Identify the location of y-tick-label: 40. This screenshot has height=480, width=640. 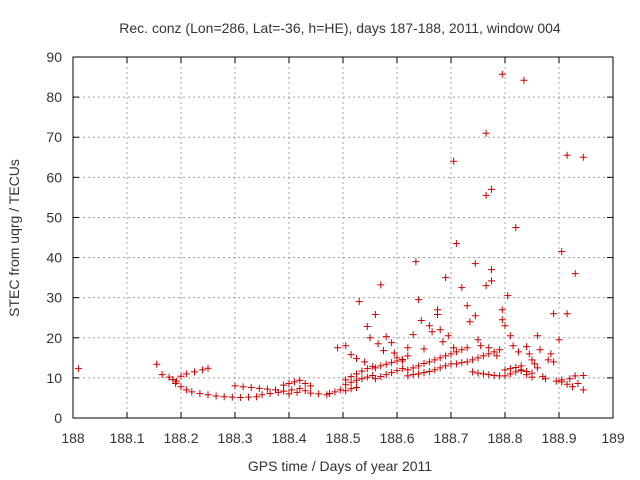
(54, 258).